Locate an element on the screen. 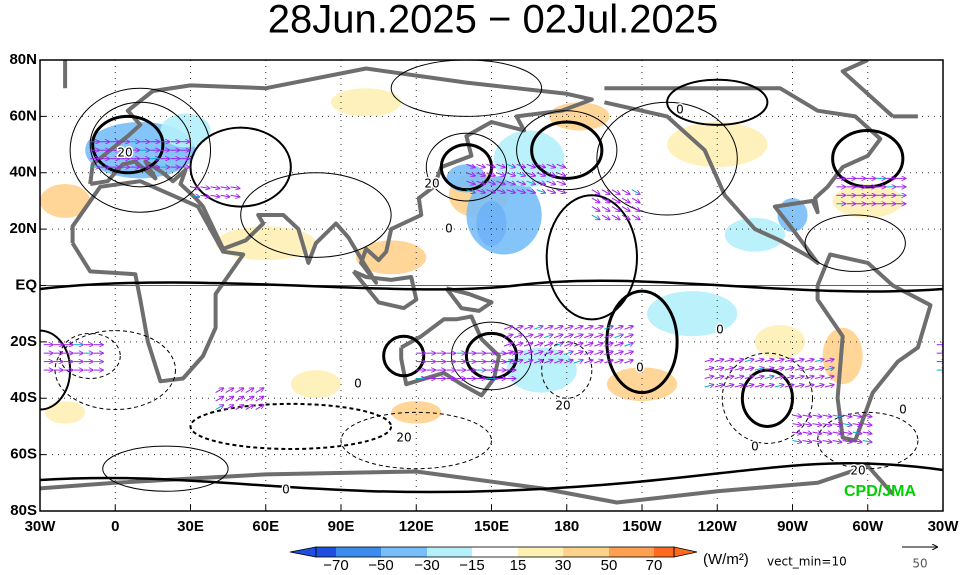 The width and height of the screenshot is (961, 575). colorbar: −70 −50 −30 −15 15 30 50 70 is located at coordinates (493, 560).